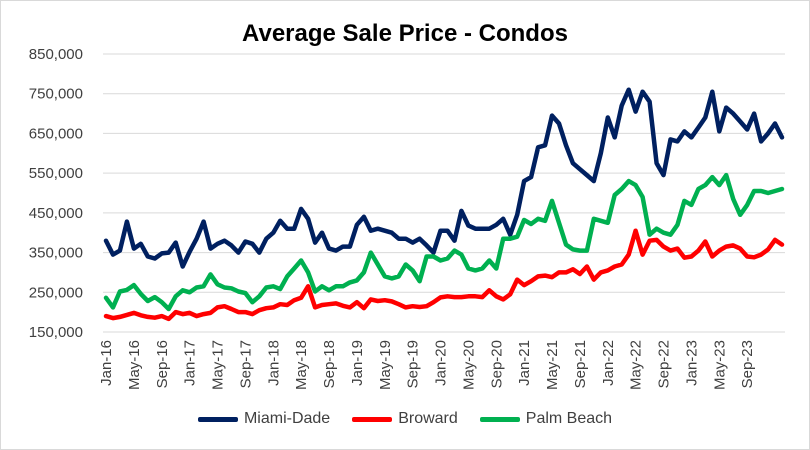 This screenshot has width=810, height=450. Describe the element at coordinates (580, 364) in the screenshot. I see `x-tick-label: Sep-21` at that location.